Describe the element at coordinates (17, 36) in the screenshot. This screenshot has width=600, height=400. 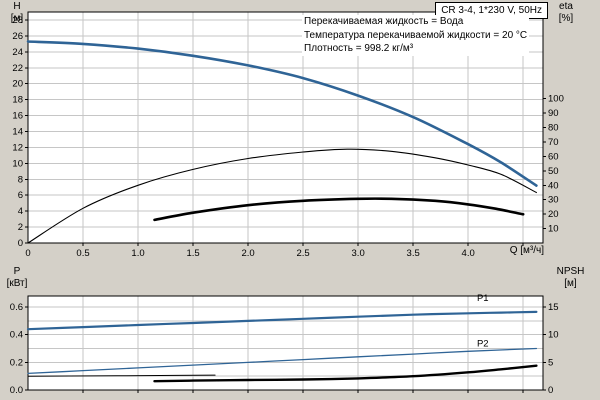
I see `svg-text: 26` at that location.